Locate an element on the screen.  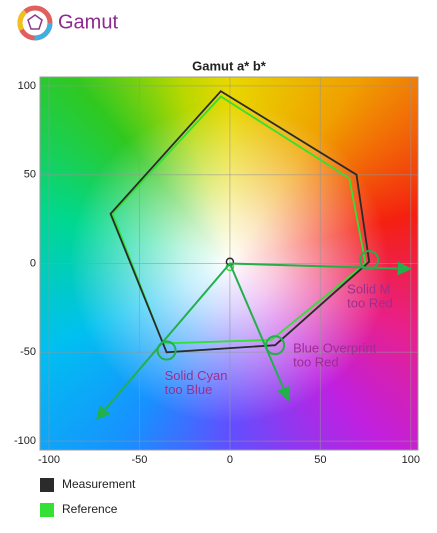
annotation-text: Blue Overprint is located at coordinates (334, 348).